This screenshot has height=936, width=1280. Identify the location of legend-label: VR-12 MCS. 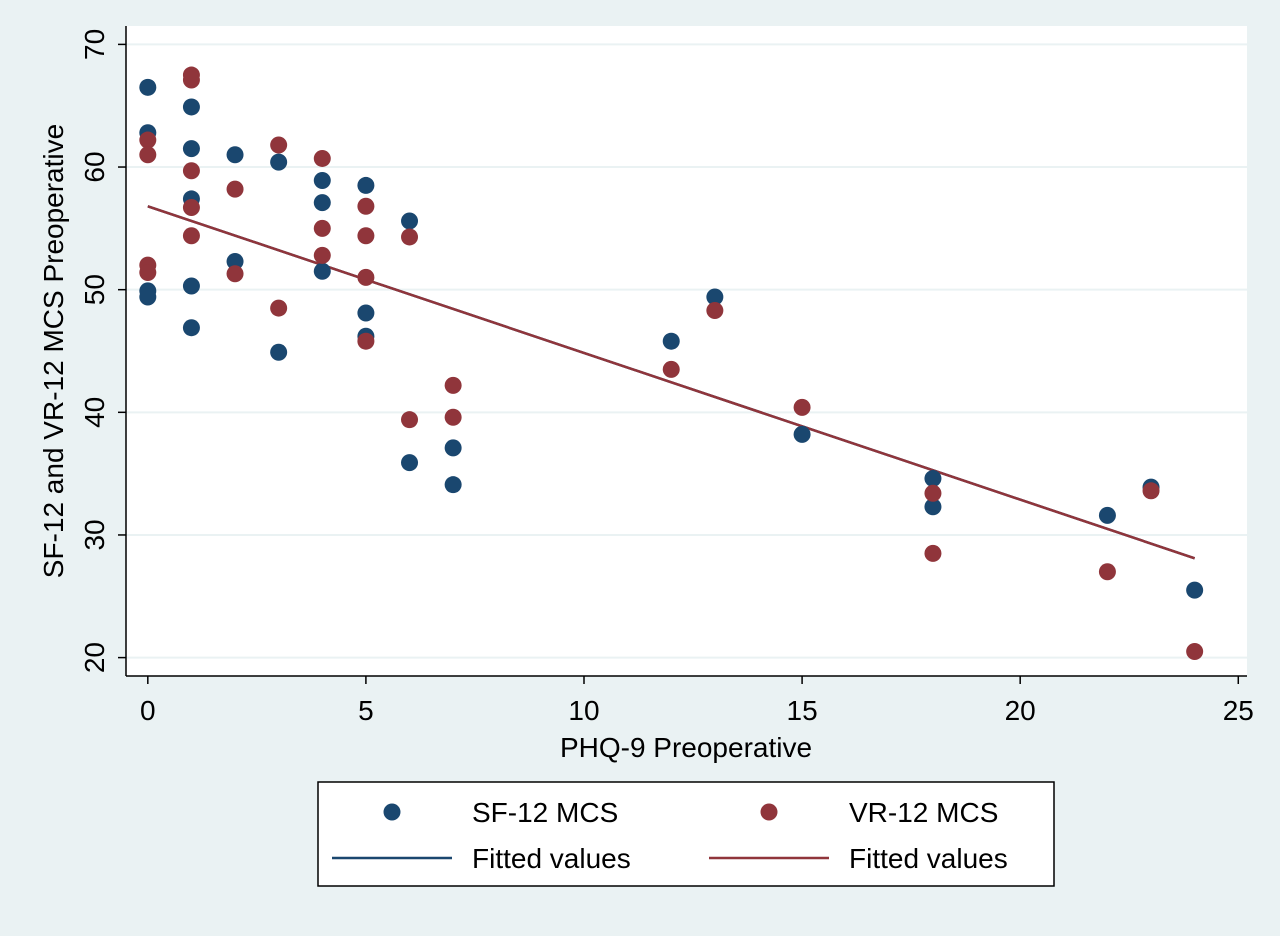
(923, 812).